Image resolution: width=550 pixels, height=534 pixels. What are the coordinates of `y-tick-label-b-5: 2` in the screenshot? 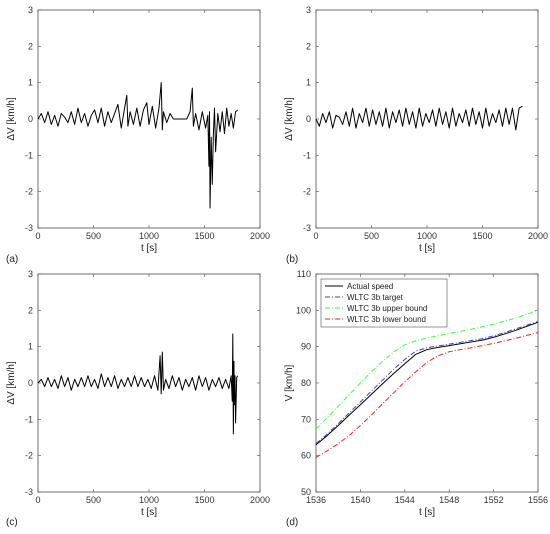 It's located at (308, 46).